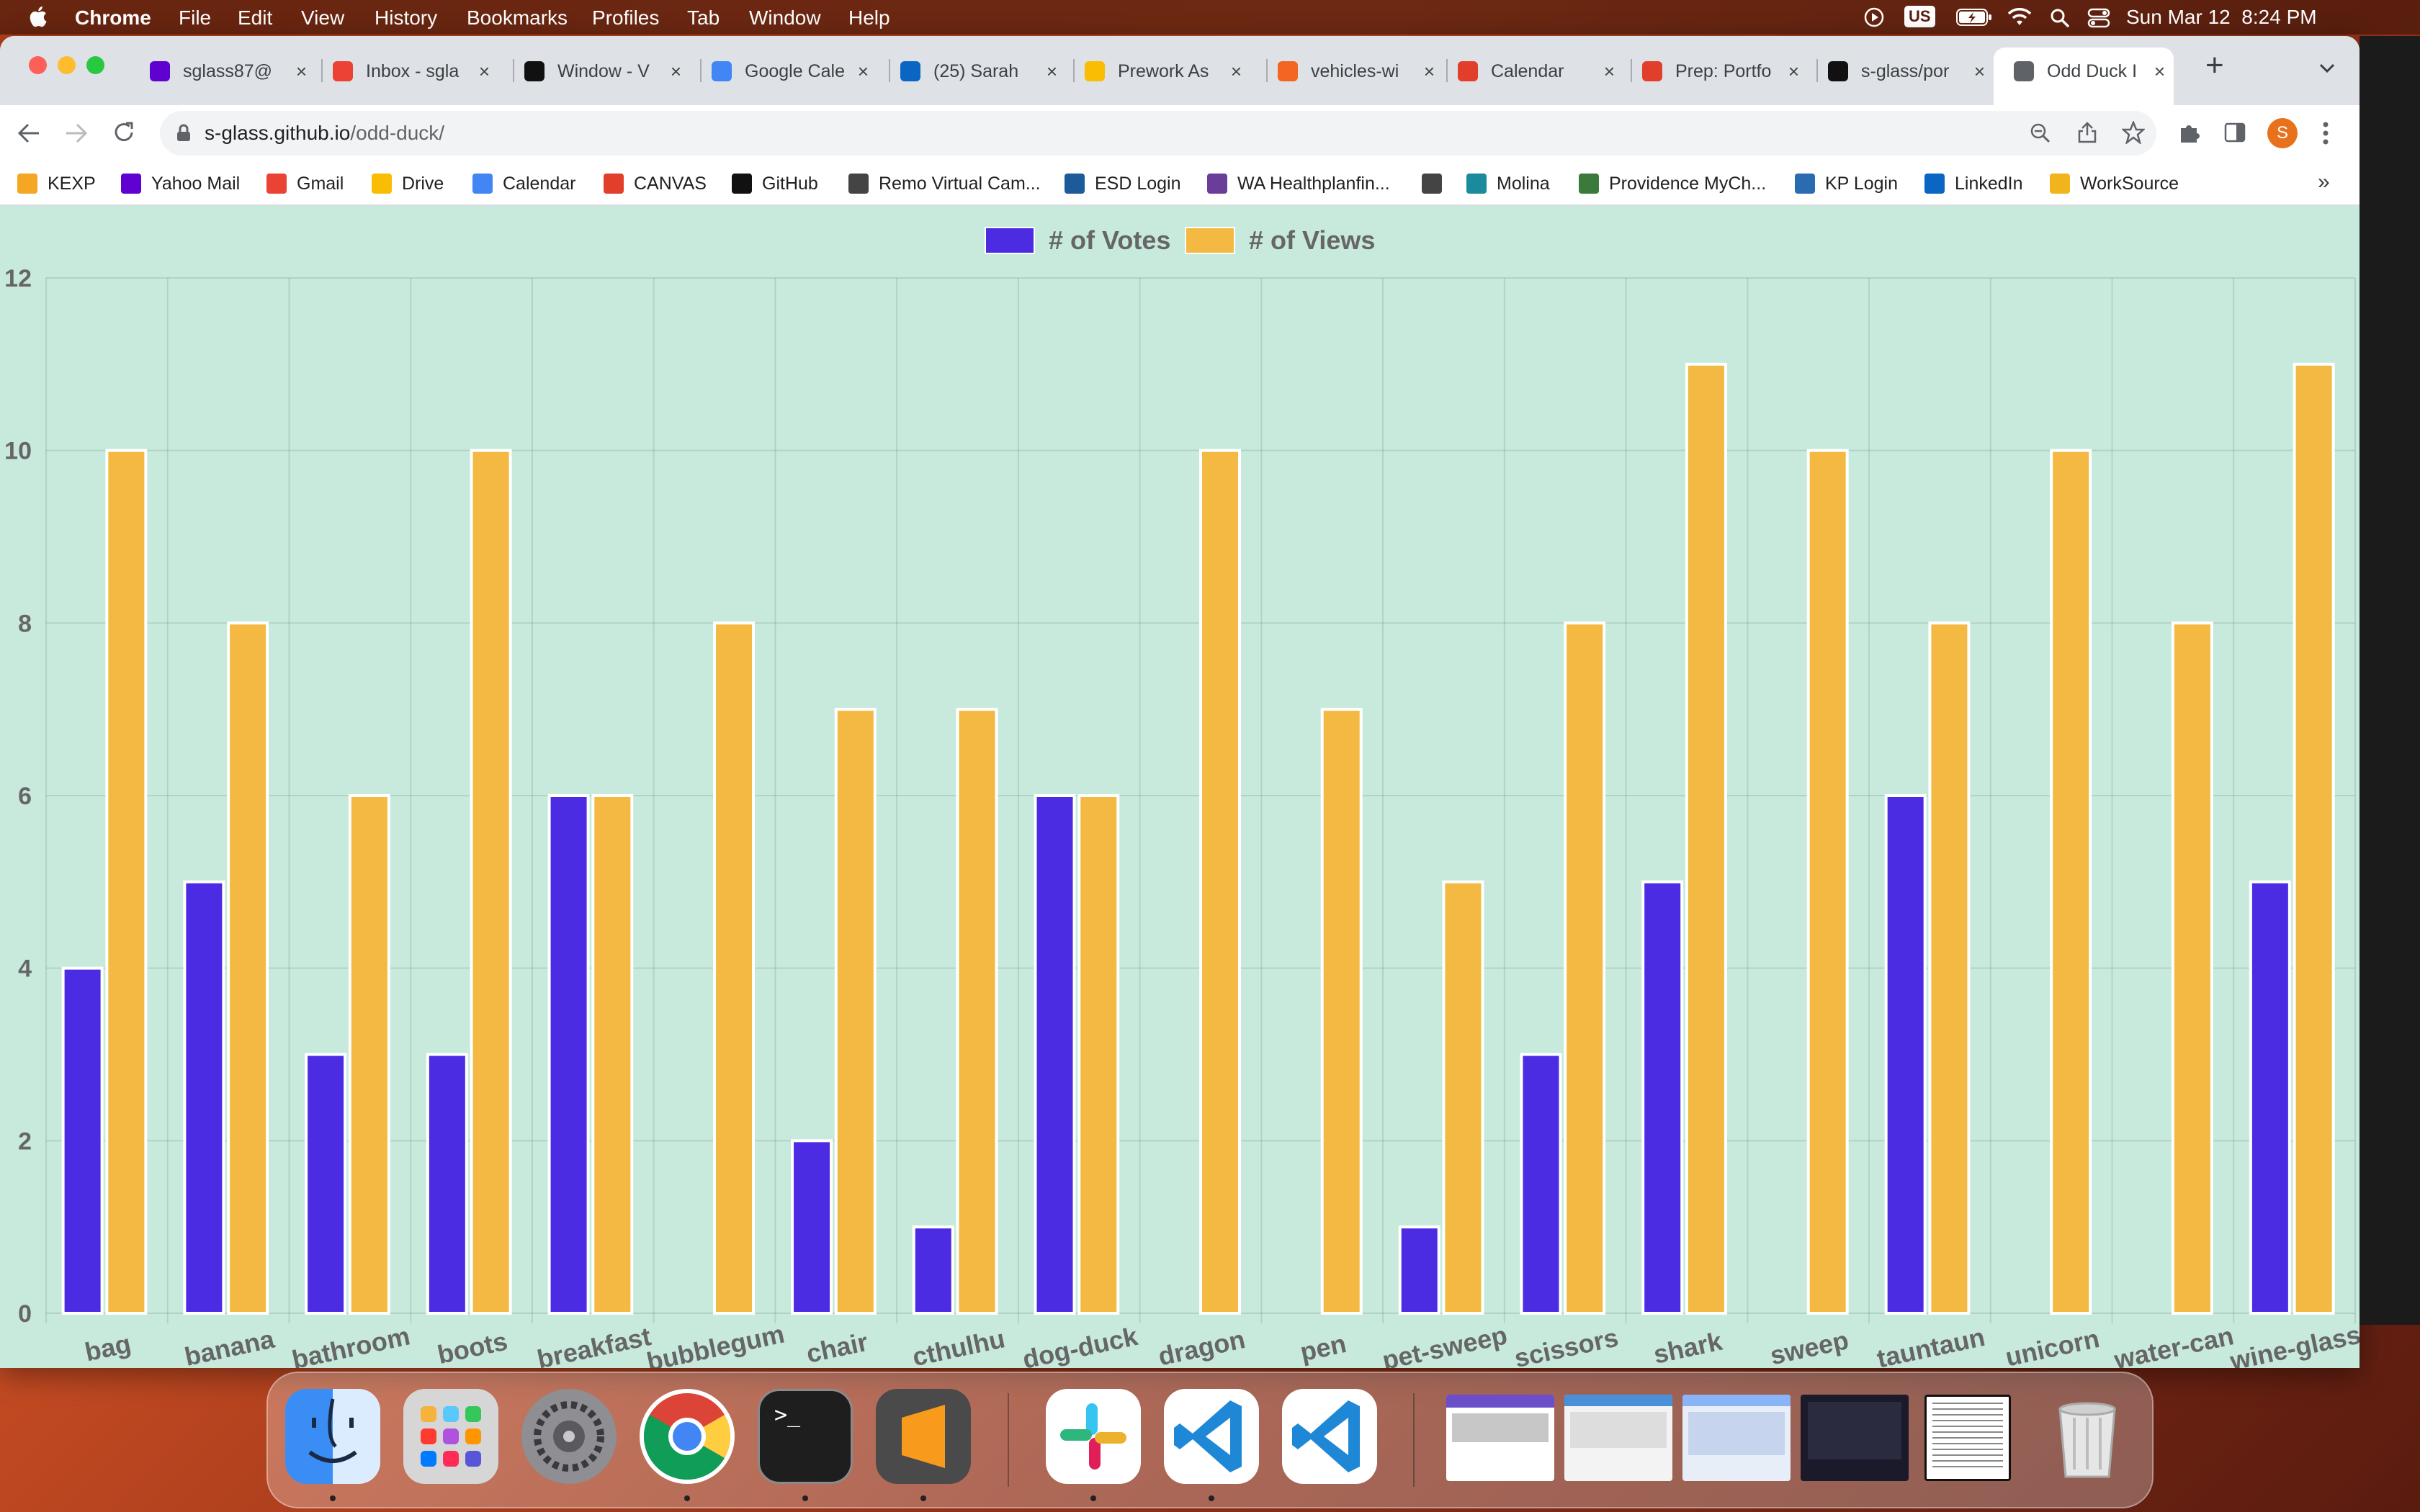 This screenshot has height=1512, width=2420. What do you see at coordinates (869, 17) in the screenshot?
I see `menu-help: Help` at bounding box center [869, 17].